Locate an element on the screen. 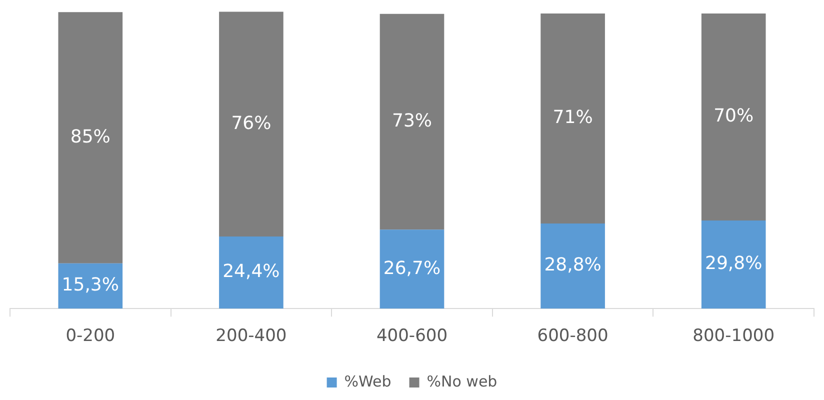  data-label: 71% is located at coordinates (572, 117).